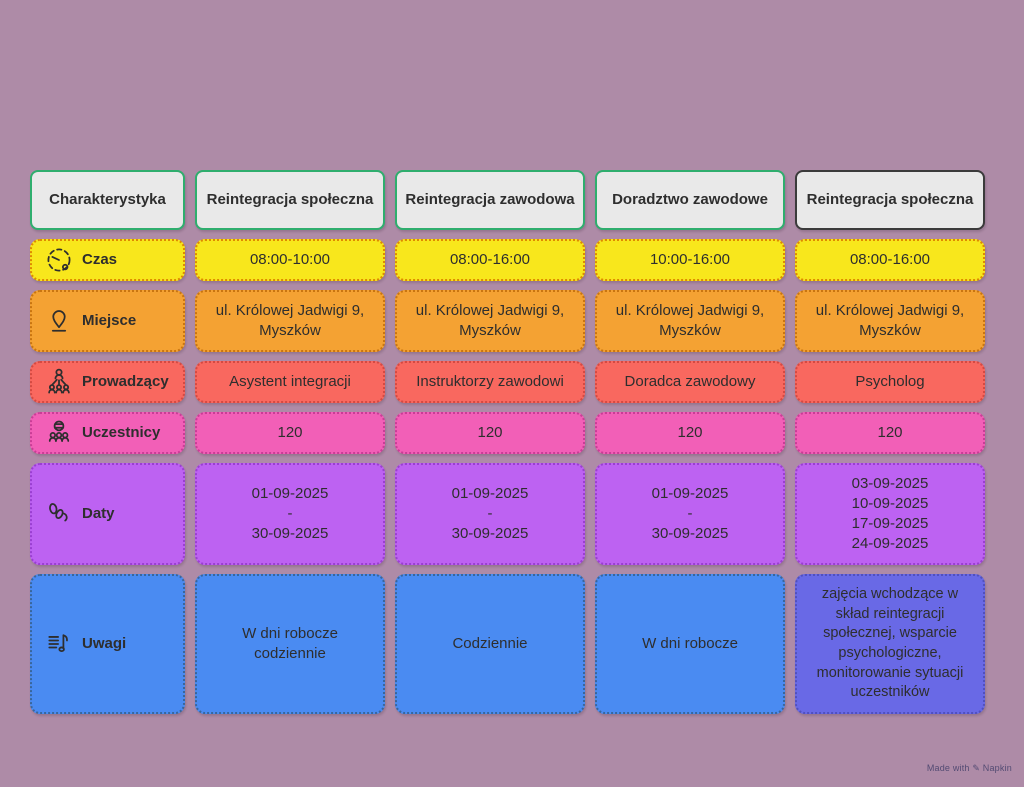  Describe the element at coordinates (490, 644) in the screenshot. I see `cell-uwagi-2: Codziennie` at that location.